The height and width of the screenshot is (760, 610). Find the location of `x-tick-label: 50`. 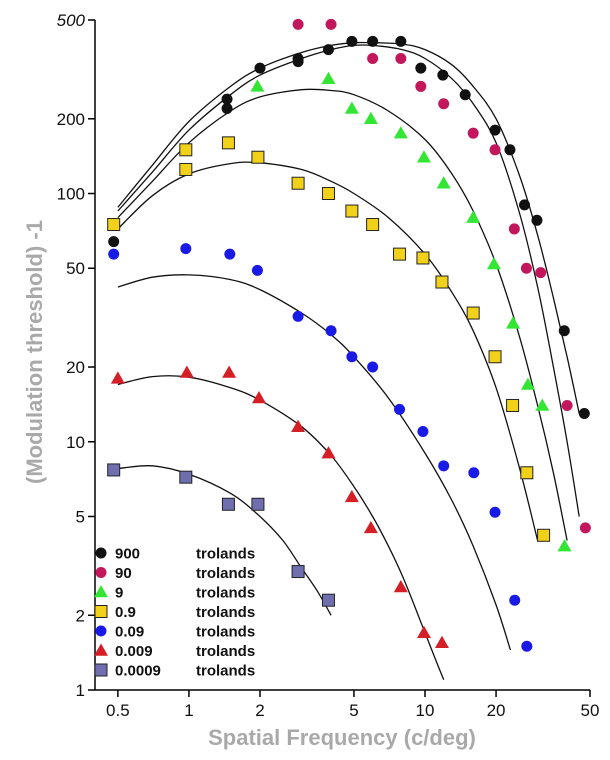

x-tick-label: 50 is located at coordinates (590, 710).